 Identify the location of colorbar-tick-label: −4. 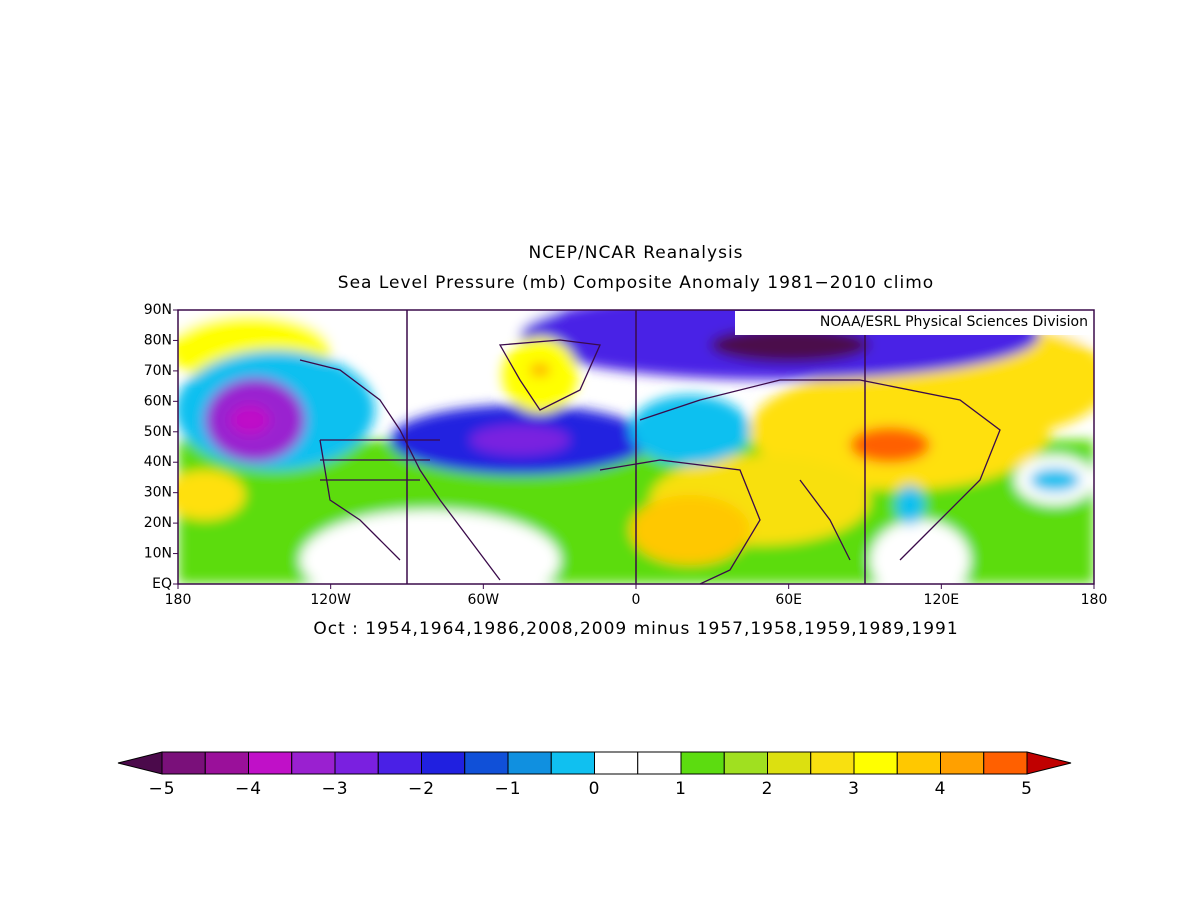
(248, 789).